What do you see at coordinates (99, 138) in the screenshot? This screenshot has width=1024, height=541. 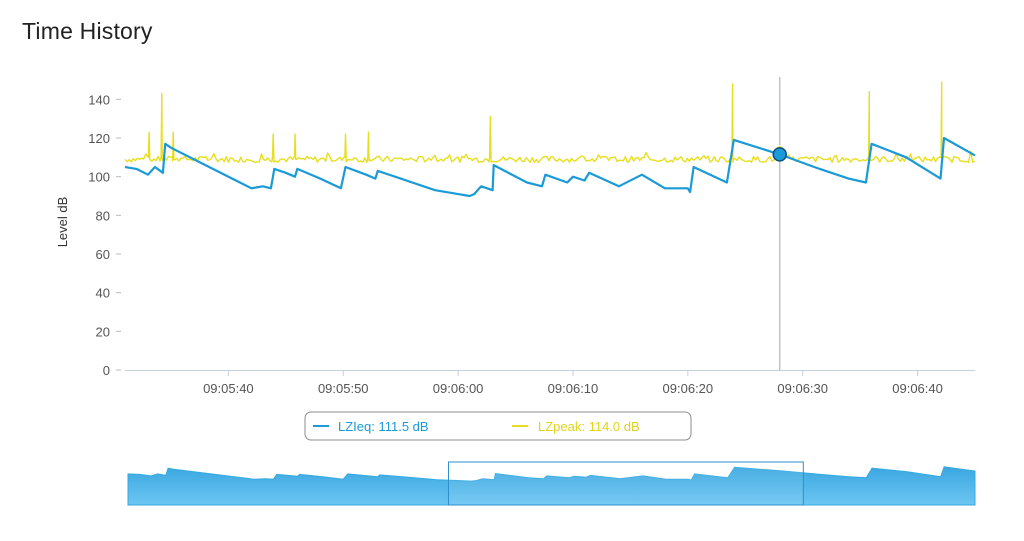 I see `y-tick-label: 120` at bounding box center [99, 138].